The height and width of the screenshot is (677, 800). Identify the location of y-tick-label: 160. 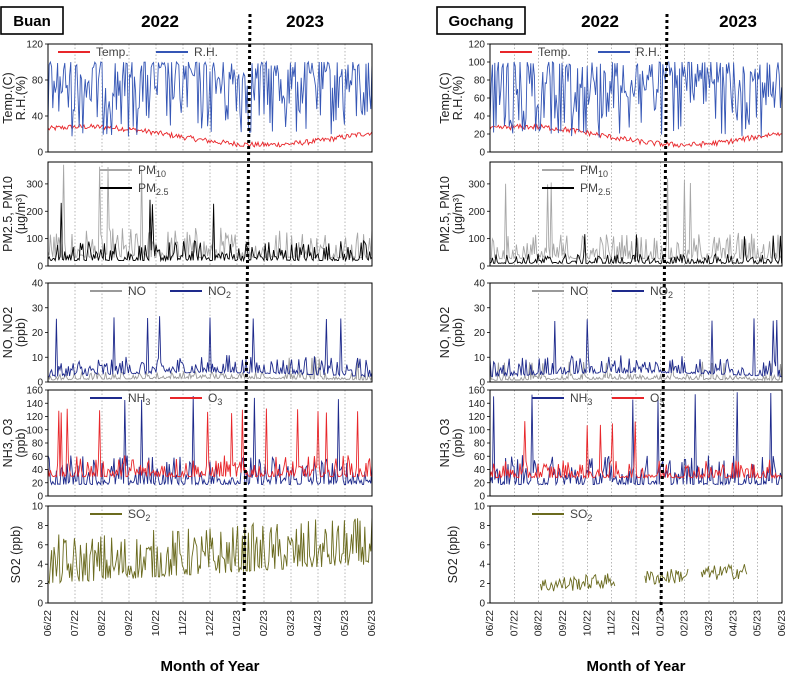
(34, 391).